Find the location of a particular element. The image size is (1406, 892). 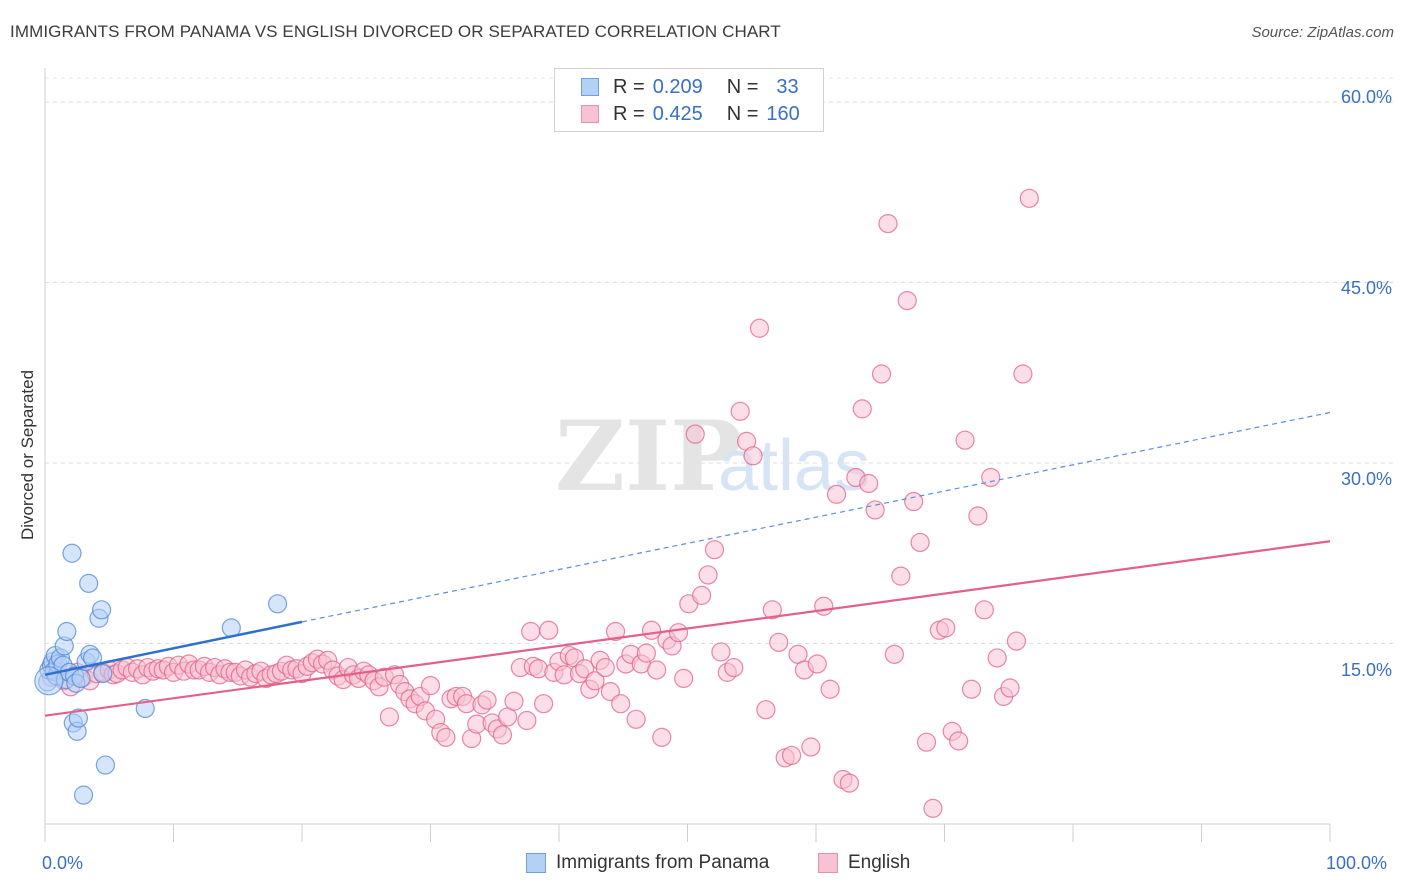

x-tick-min: 0.0% is located at coordinates (63, 863).